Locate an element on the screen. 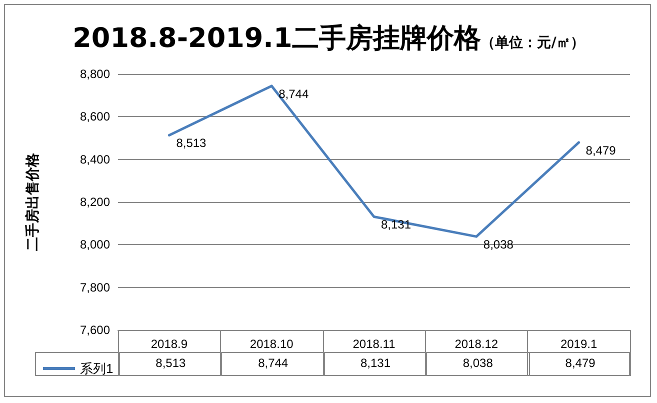 The height and width of the screenshot is (403, 657). x-tick-label: 2018.10 is located at coordinates (272, 344).